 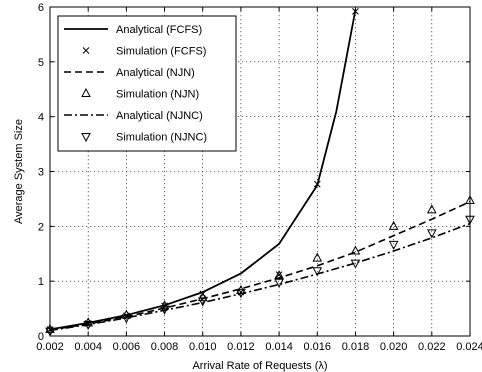 I want to click on legend-entry: Analytical (FCFS), so click(x=133, y=30).